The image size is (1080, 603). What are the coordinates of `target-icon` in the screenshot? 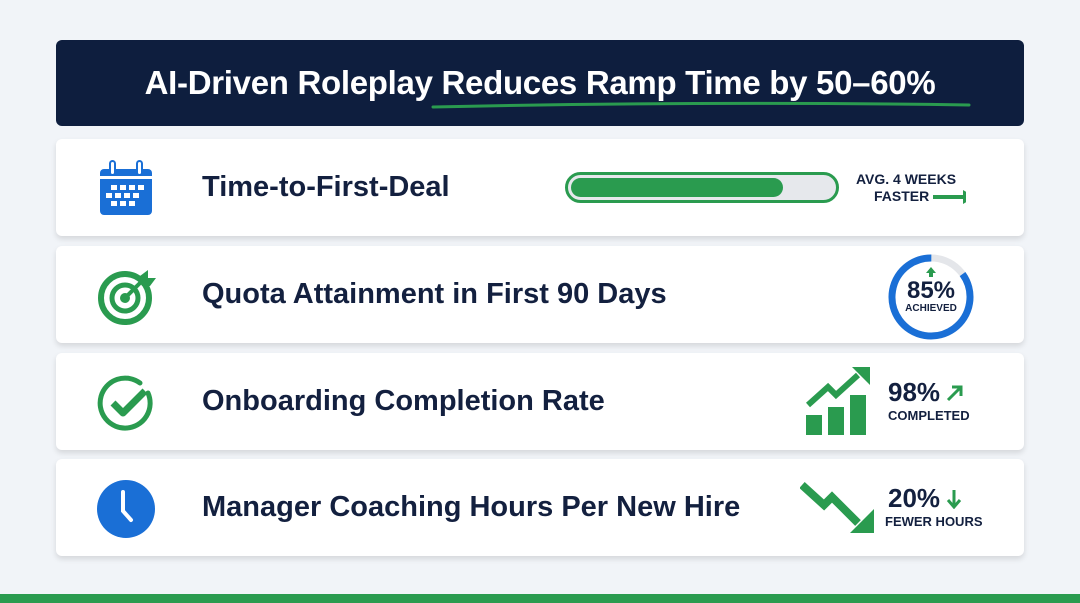 It's located at (127, 297).